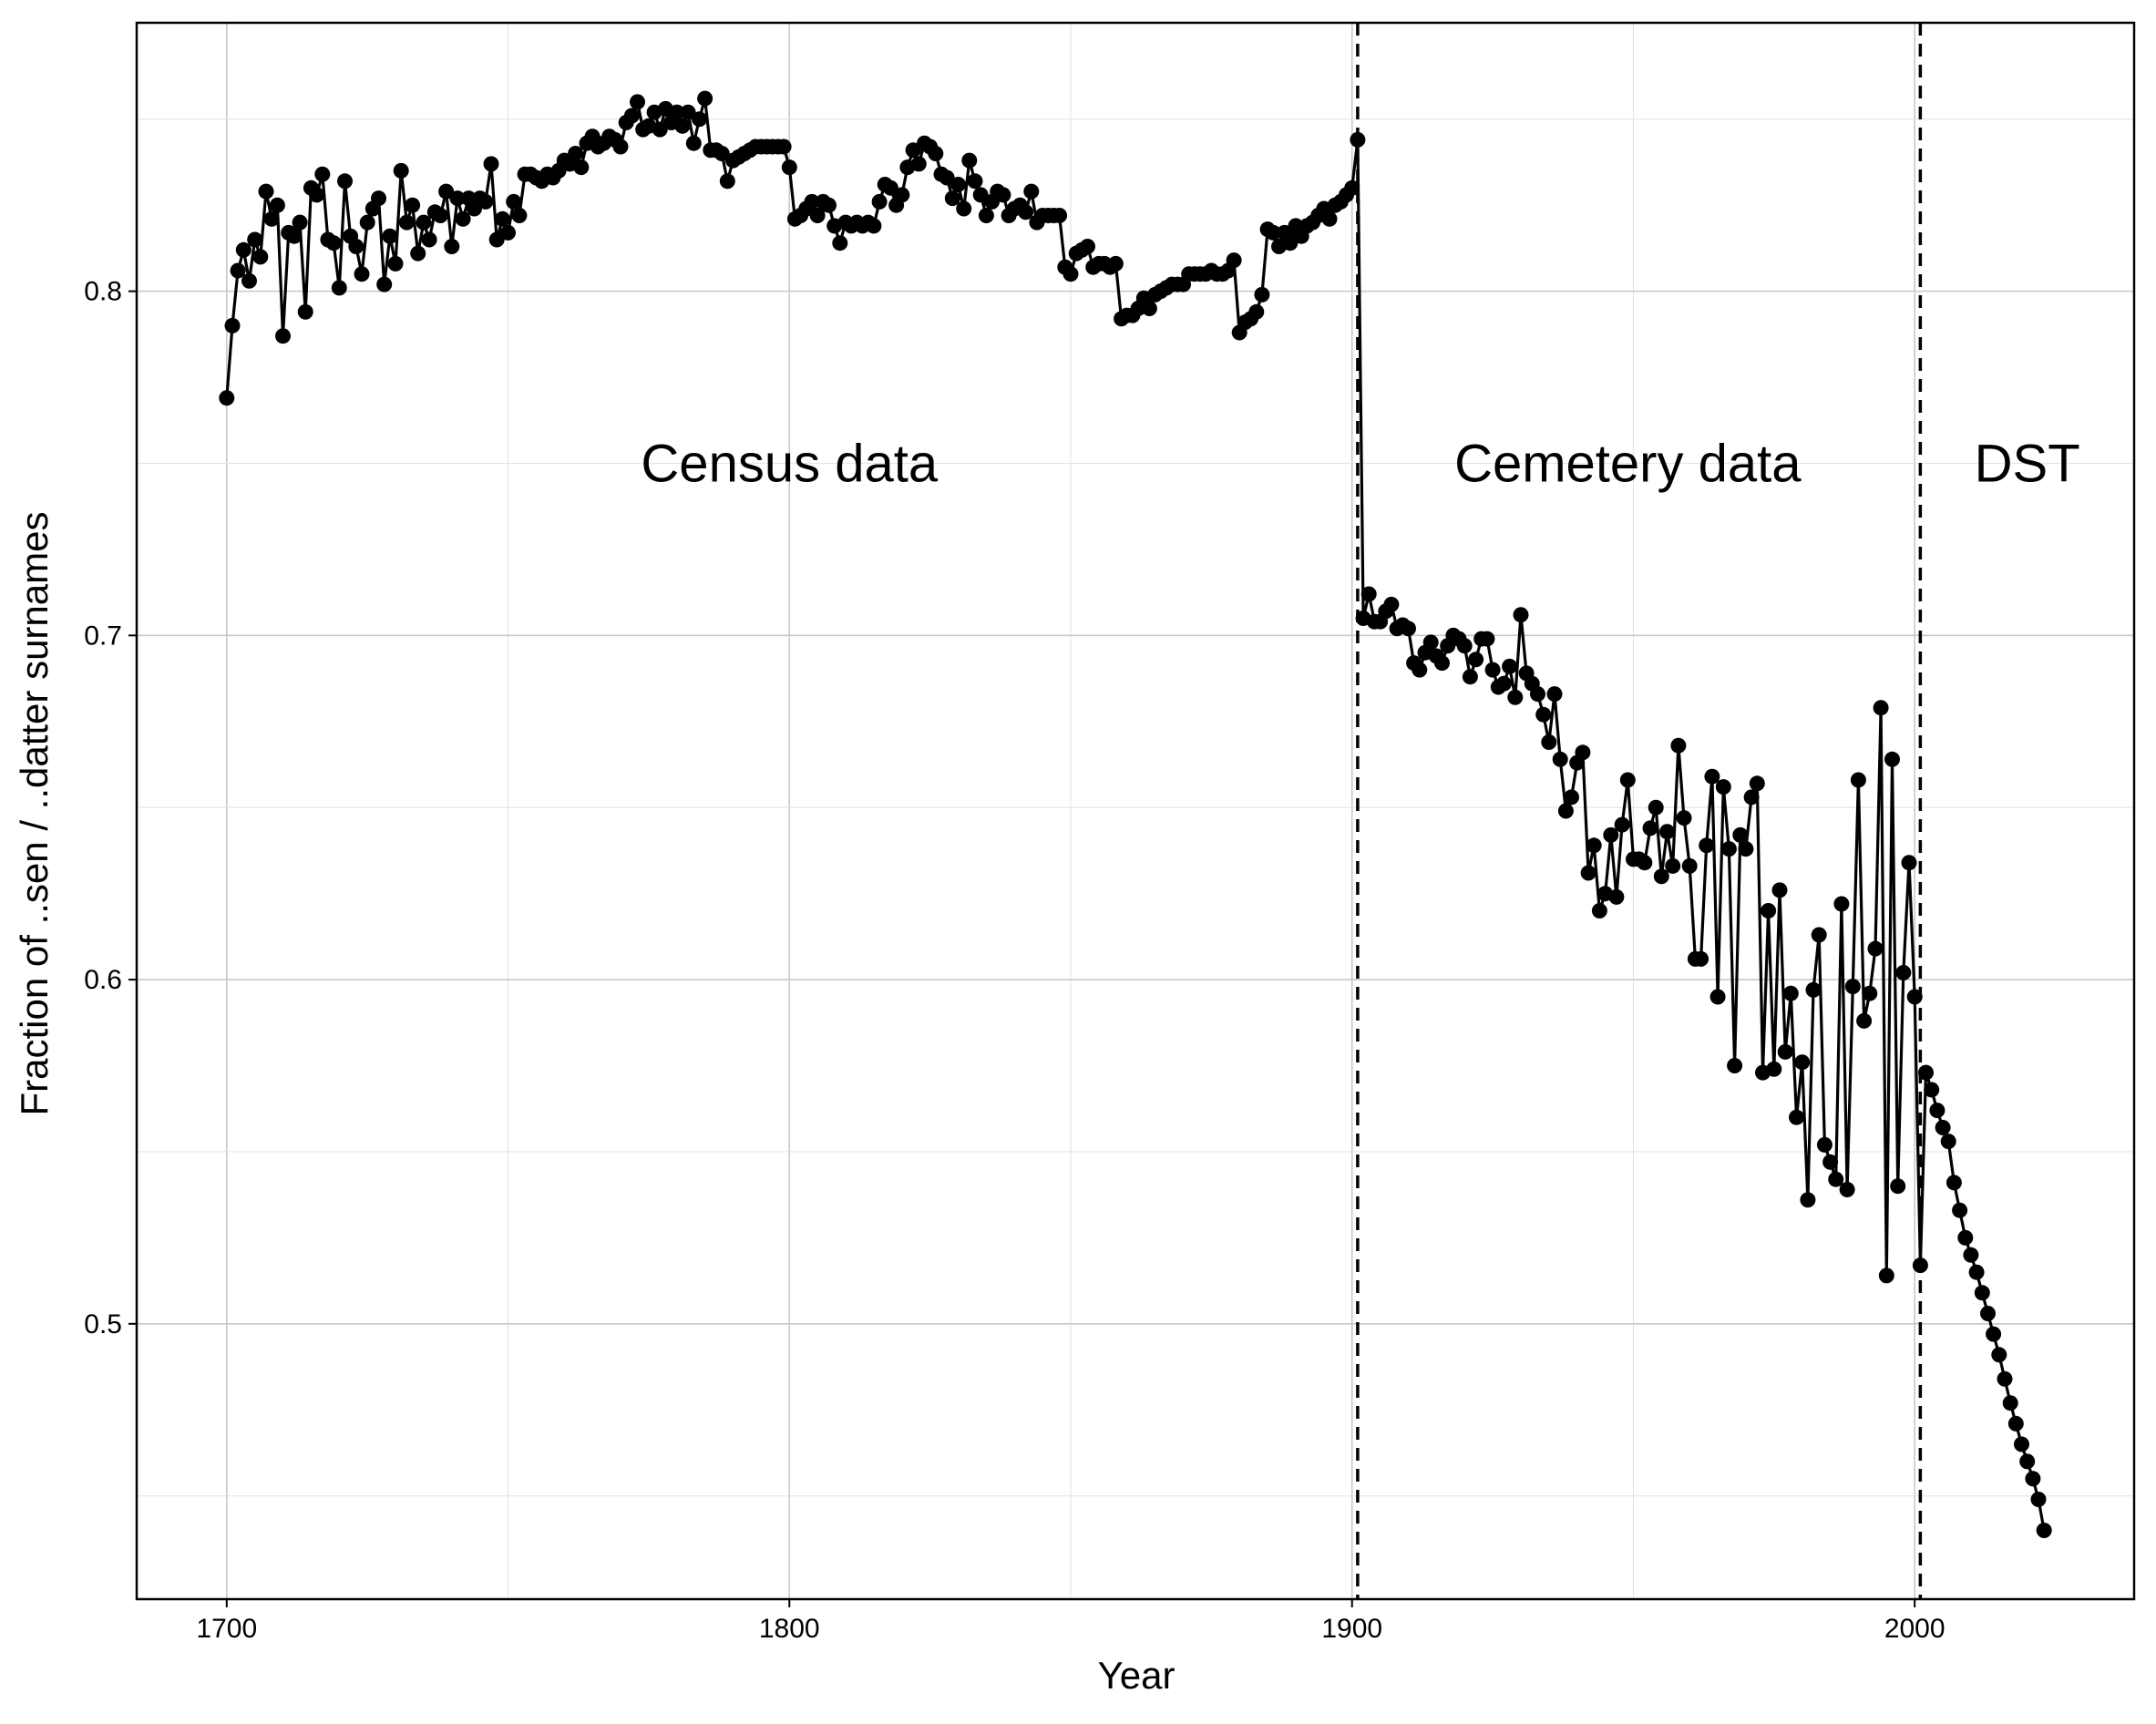 Image resolution: width=2156 pixels, height=1724 pixels. I want to click on y-tick-label: 0.7, so click(103, 636).